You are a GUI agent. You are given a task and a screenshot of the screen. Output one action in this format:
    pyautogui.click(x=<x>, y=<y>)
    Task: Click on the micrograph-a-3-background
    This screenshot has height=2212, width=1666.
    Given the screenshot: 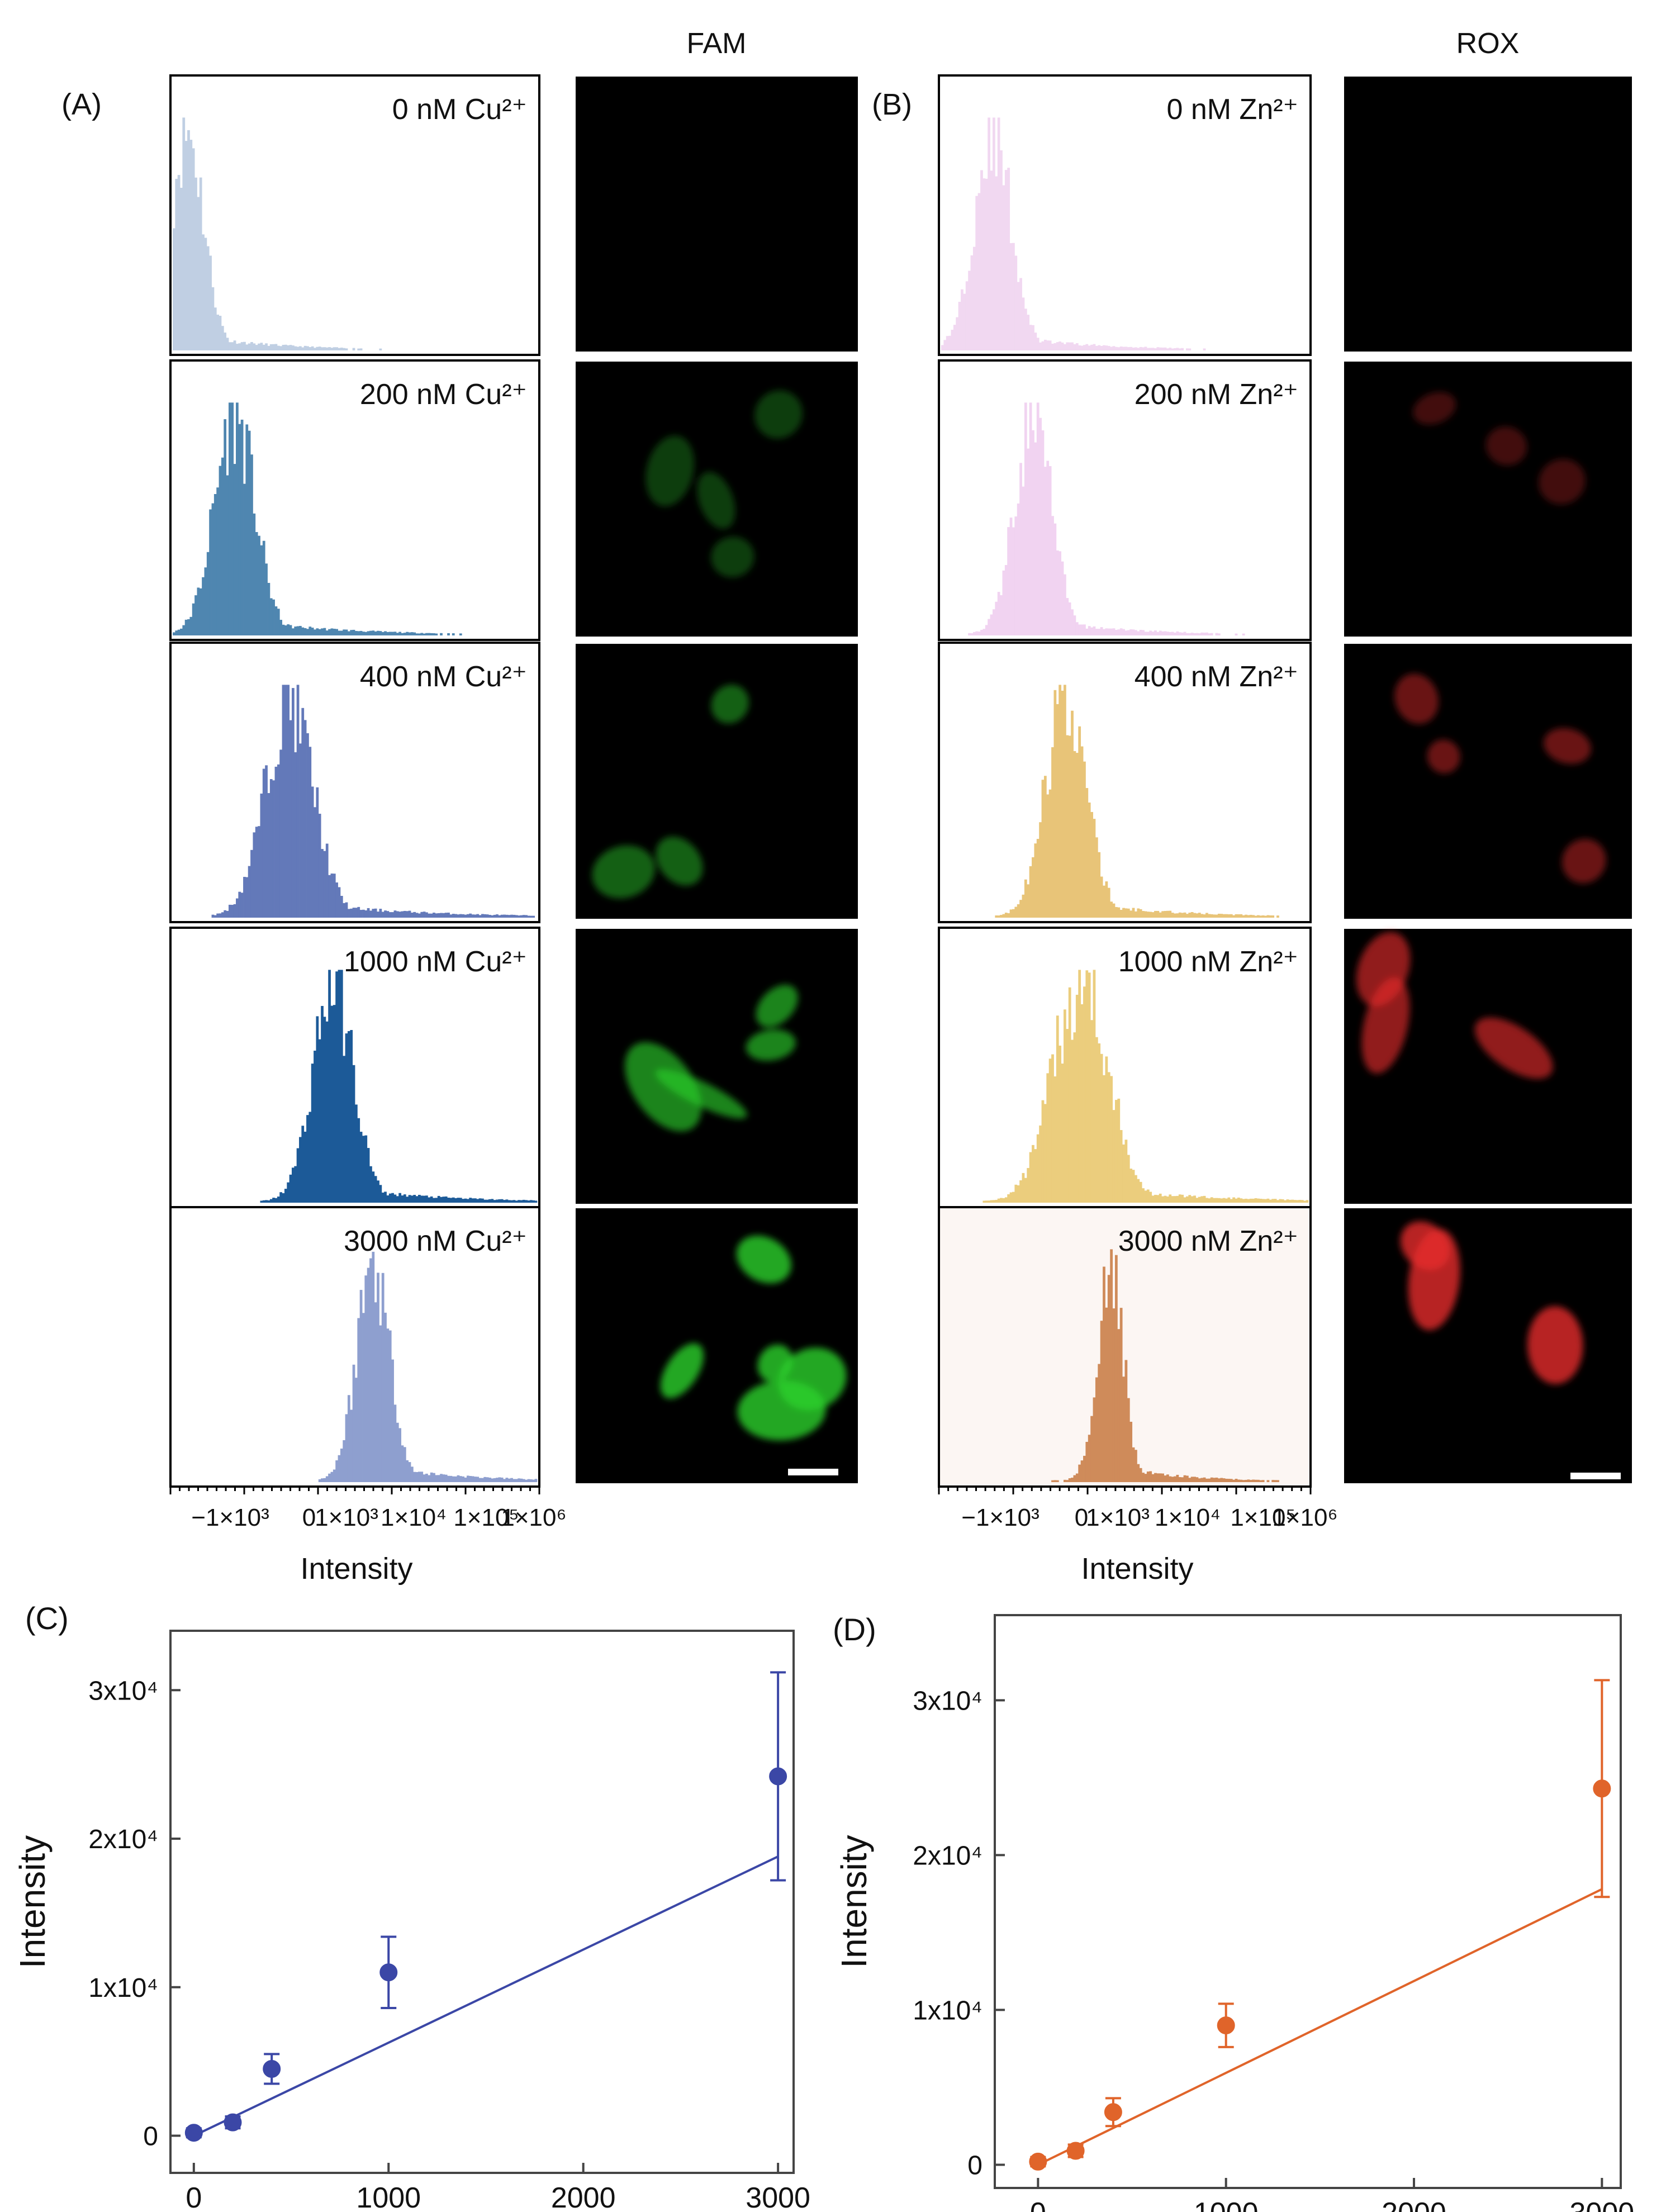 What is the action you would take?
    pyautogui.click(x=717, y=1066)
    